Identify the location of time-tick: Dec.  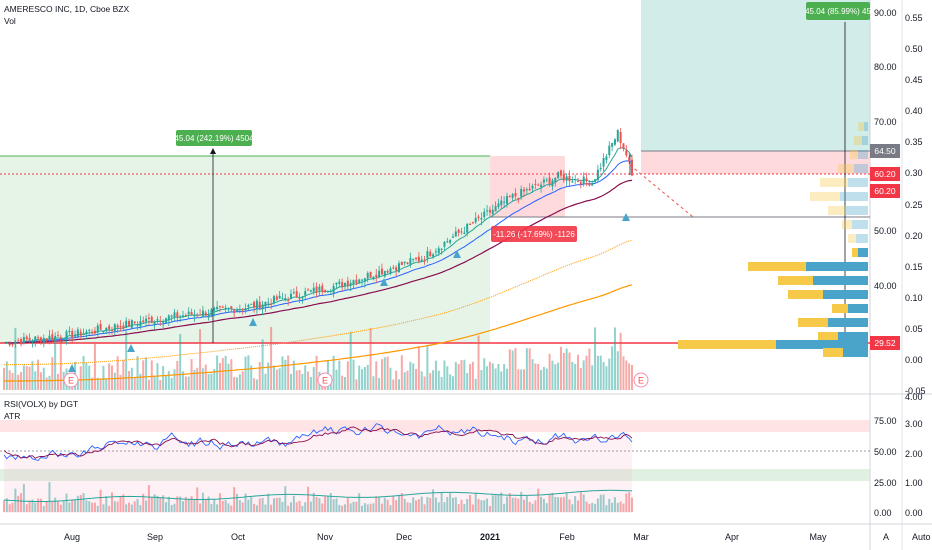
(404, 537).